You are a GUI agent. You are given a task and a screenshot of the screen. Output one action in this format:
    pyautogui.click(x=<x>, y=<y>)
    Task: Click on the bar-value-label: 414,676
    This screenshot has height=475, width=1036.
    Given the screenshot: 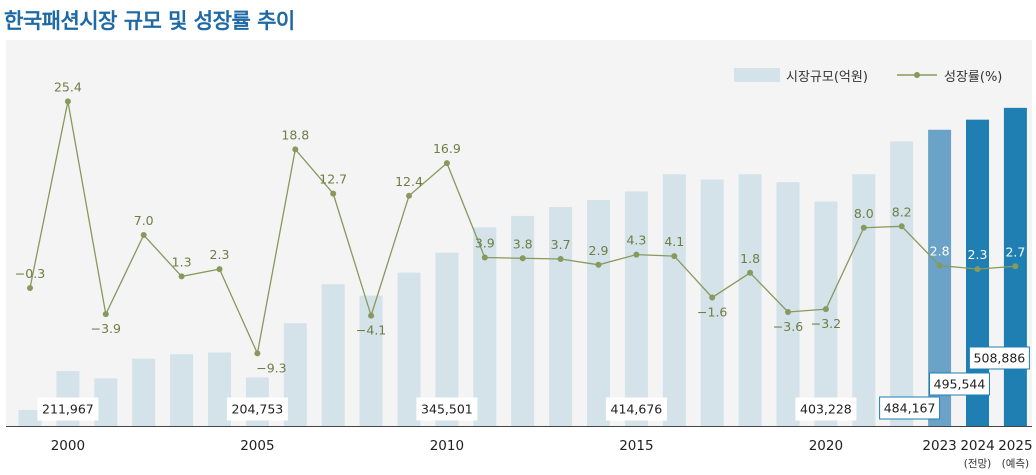 What is the action you would take?
    pyautogui.click(x=637, y=409)
    